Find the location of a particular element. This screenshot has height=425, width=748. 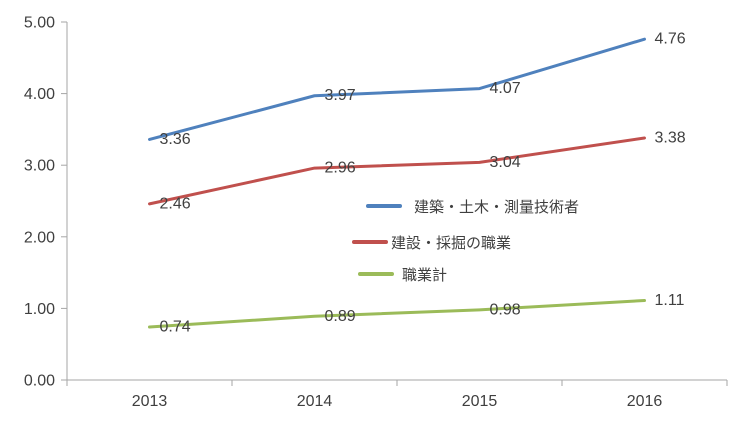

legend-item: 建設・採掘の職業 is located at coordinates (465, 242).